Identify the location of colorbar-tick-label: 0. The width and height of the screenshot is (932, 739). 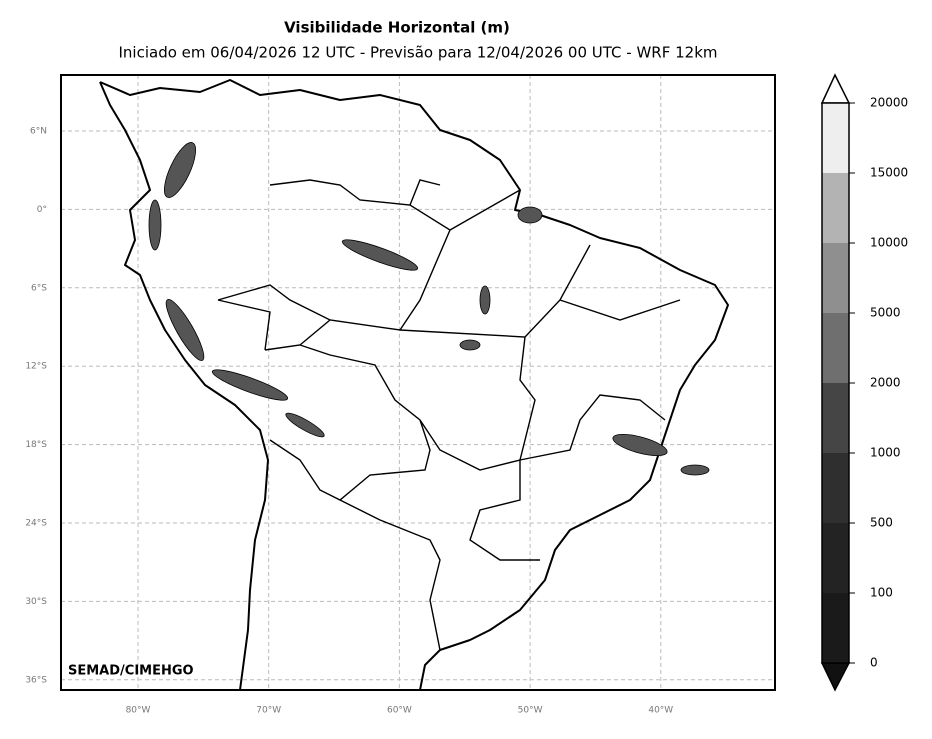
(874, 663).